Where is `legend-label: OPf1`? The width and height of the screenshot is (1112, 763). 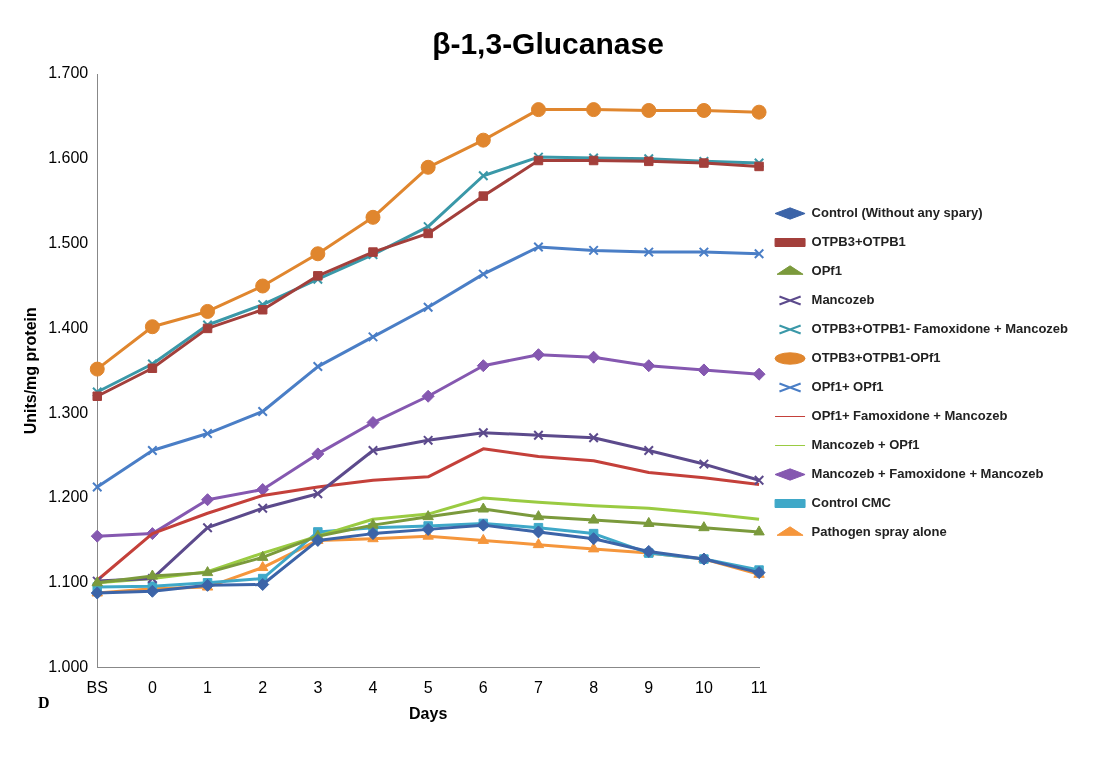 legend-label: OPf1 is located at coordinates (826, 271).